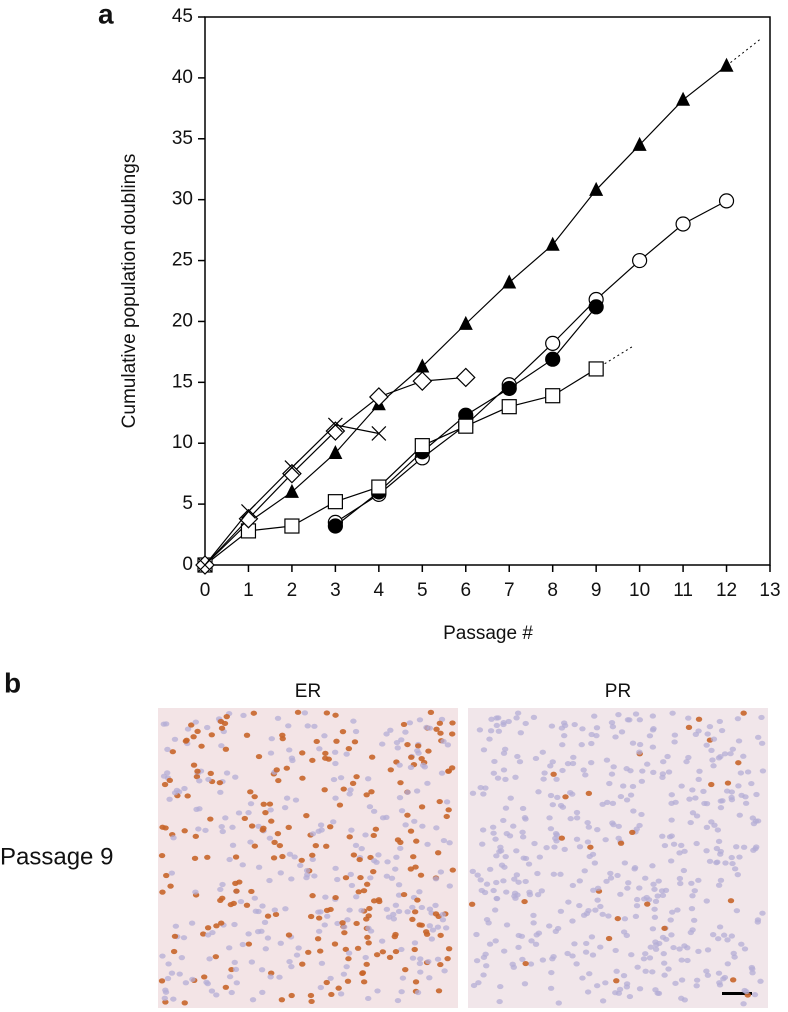 The height and width of the screenshot is (1012, 788). What do you see at coordinates (683, 590) in the screenshot?
I see `x-tick-label: 11` at bounding box center [683, 590].